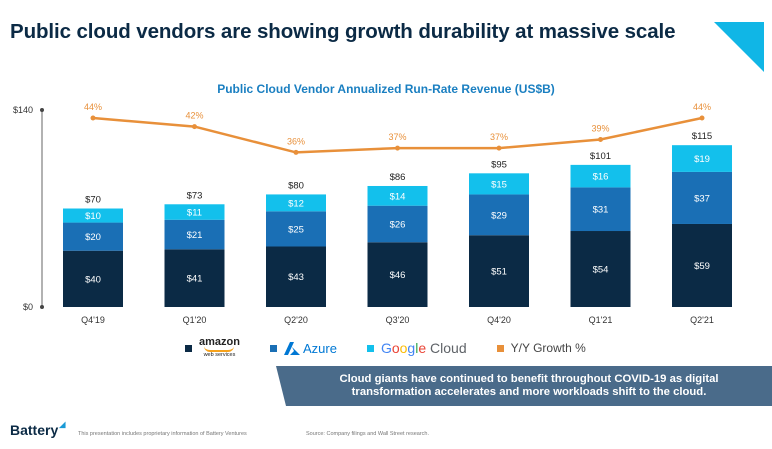  I want to click on y-tick-label: $140, so click(23, 110).